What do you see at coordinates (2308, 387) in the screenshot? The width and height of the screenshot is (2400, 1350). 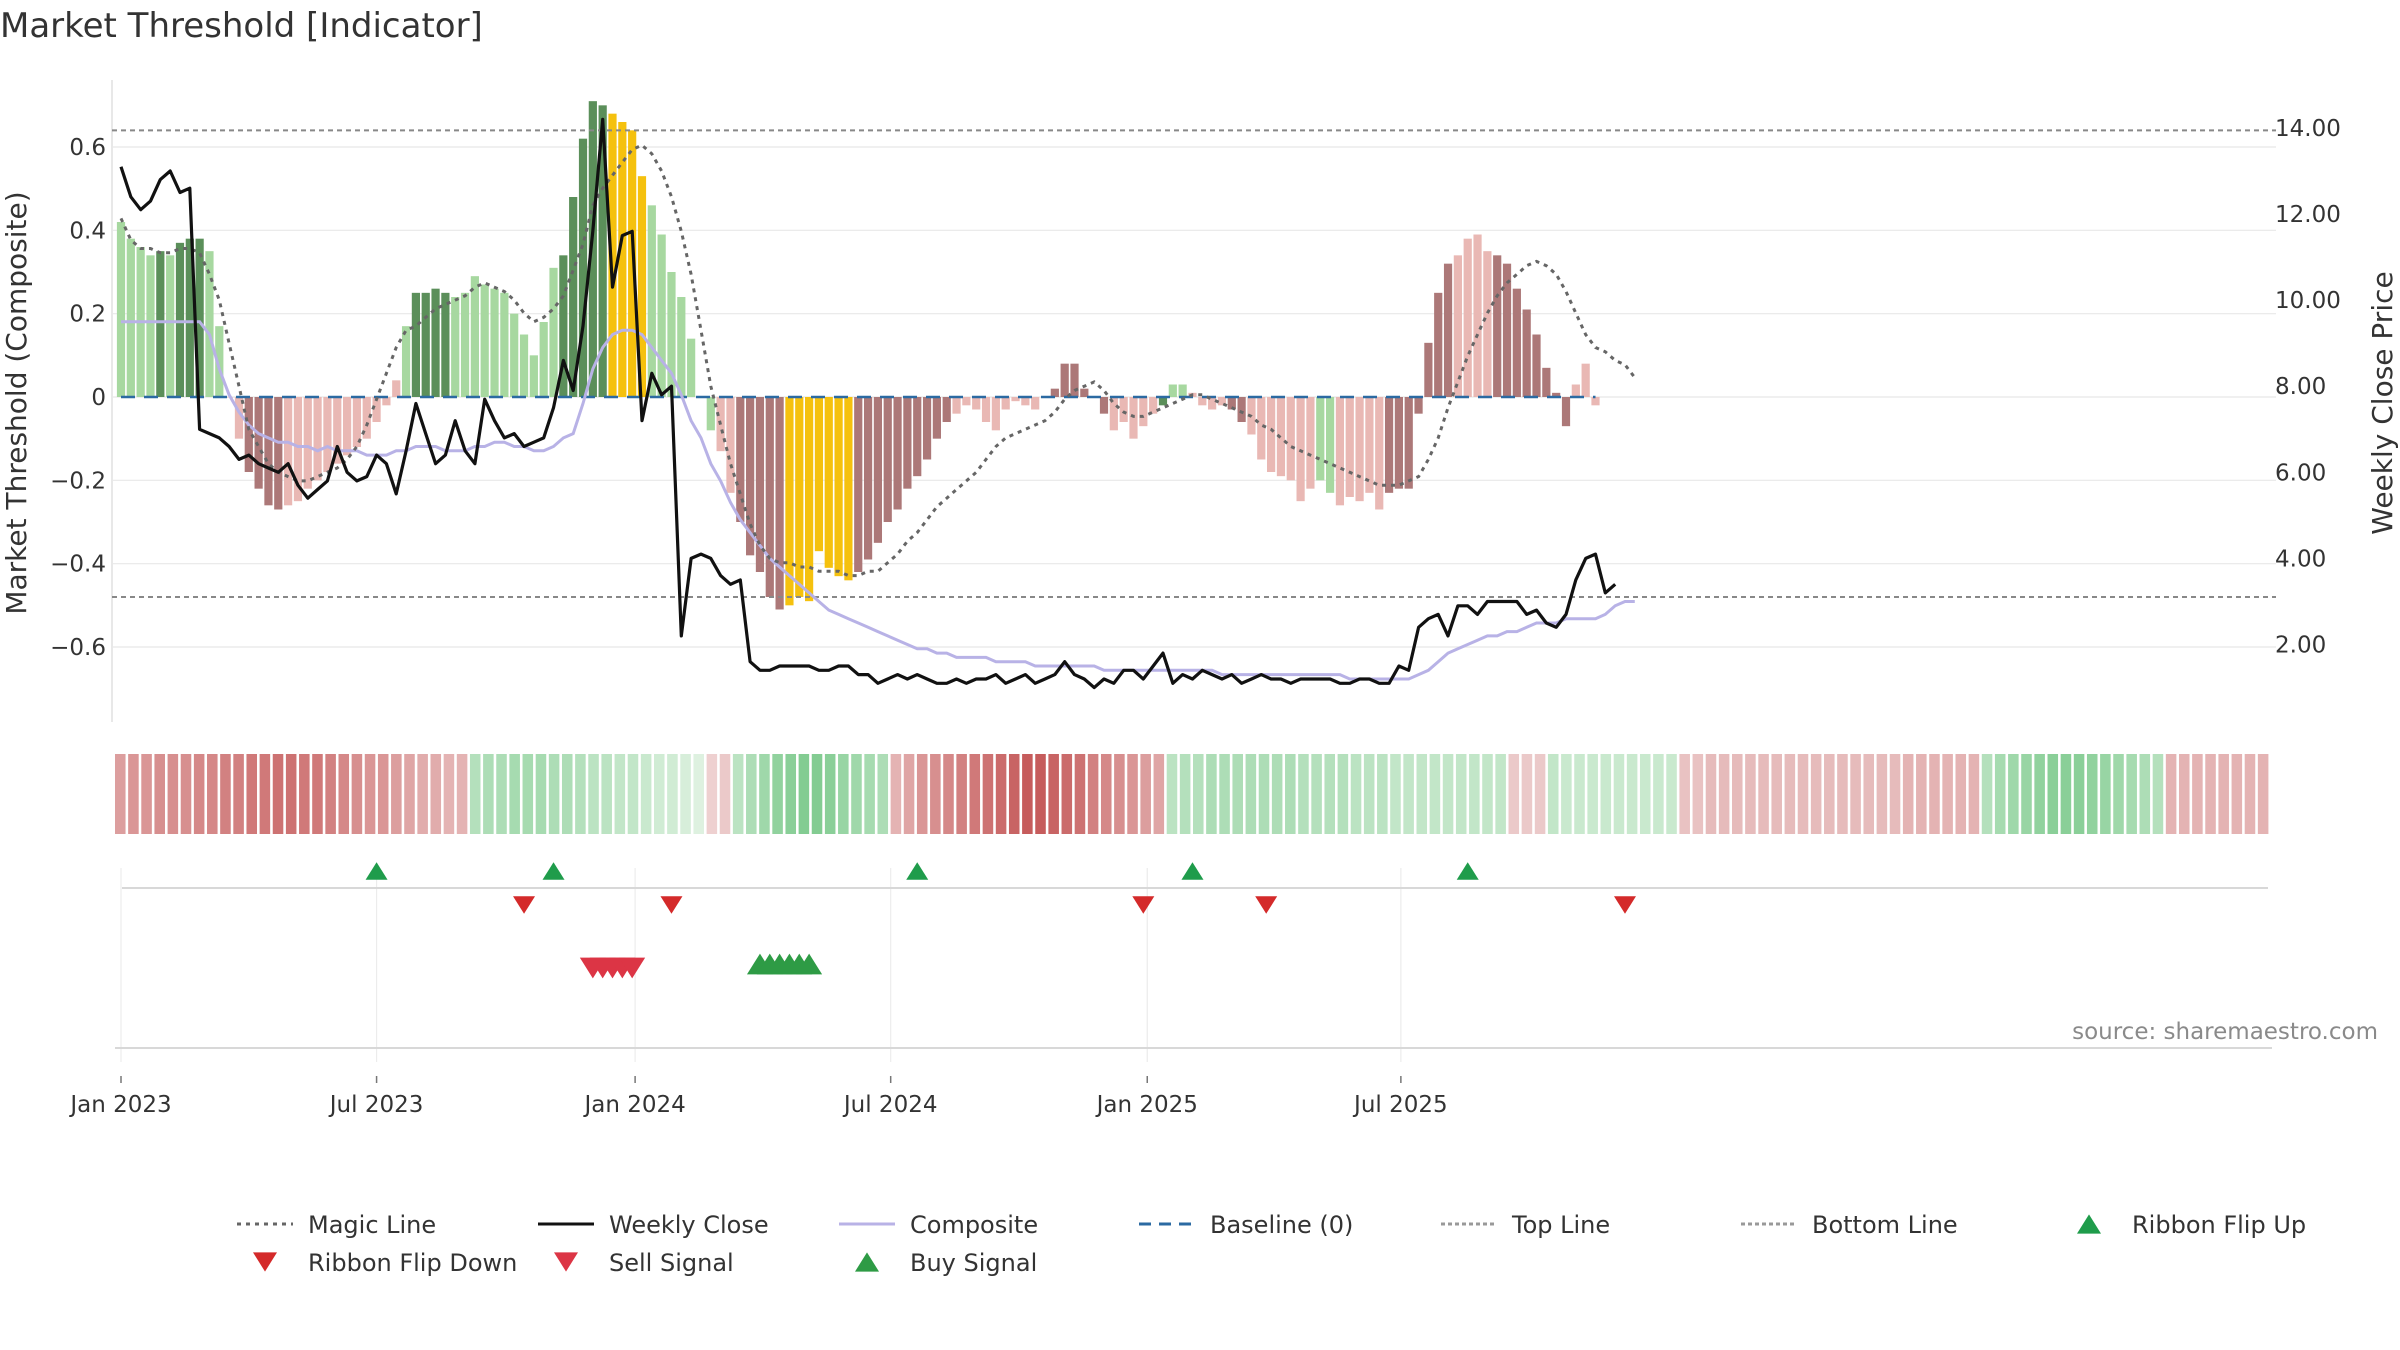 I see `y2-axis-ticks: 14.00 12.00 10.00 8.00 6.00 4.00 2.00` at bounding box center [2308, 387].